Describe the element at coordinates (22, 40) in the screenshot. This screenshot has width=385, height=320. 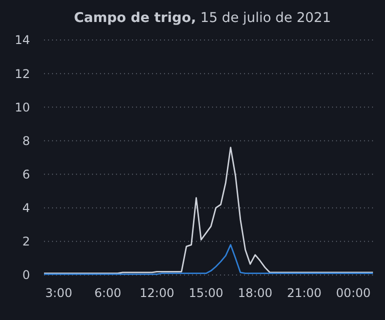
I see `y-tick-label: 14` at that location.